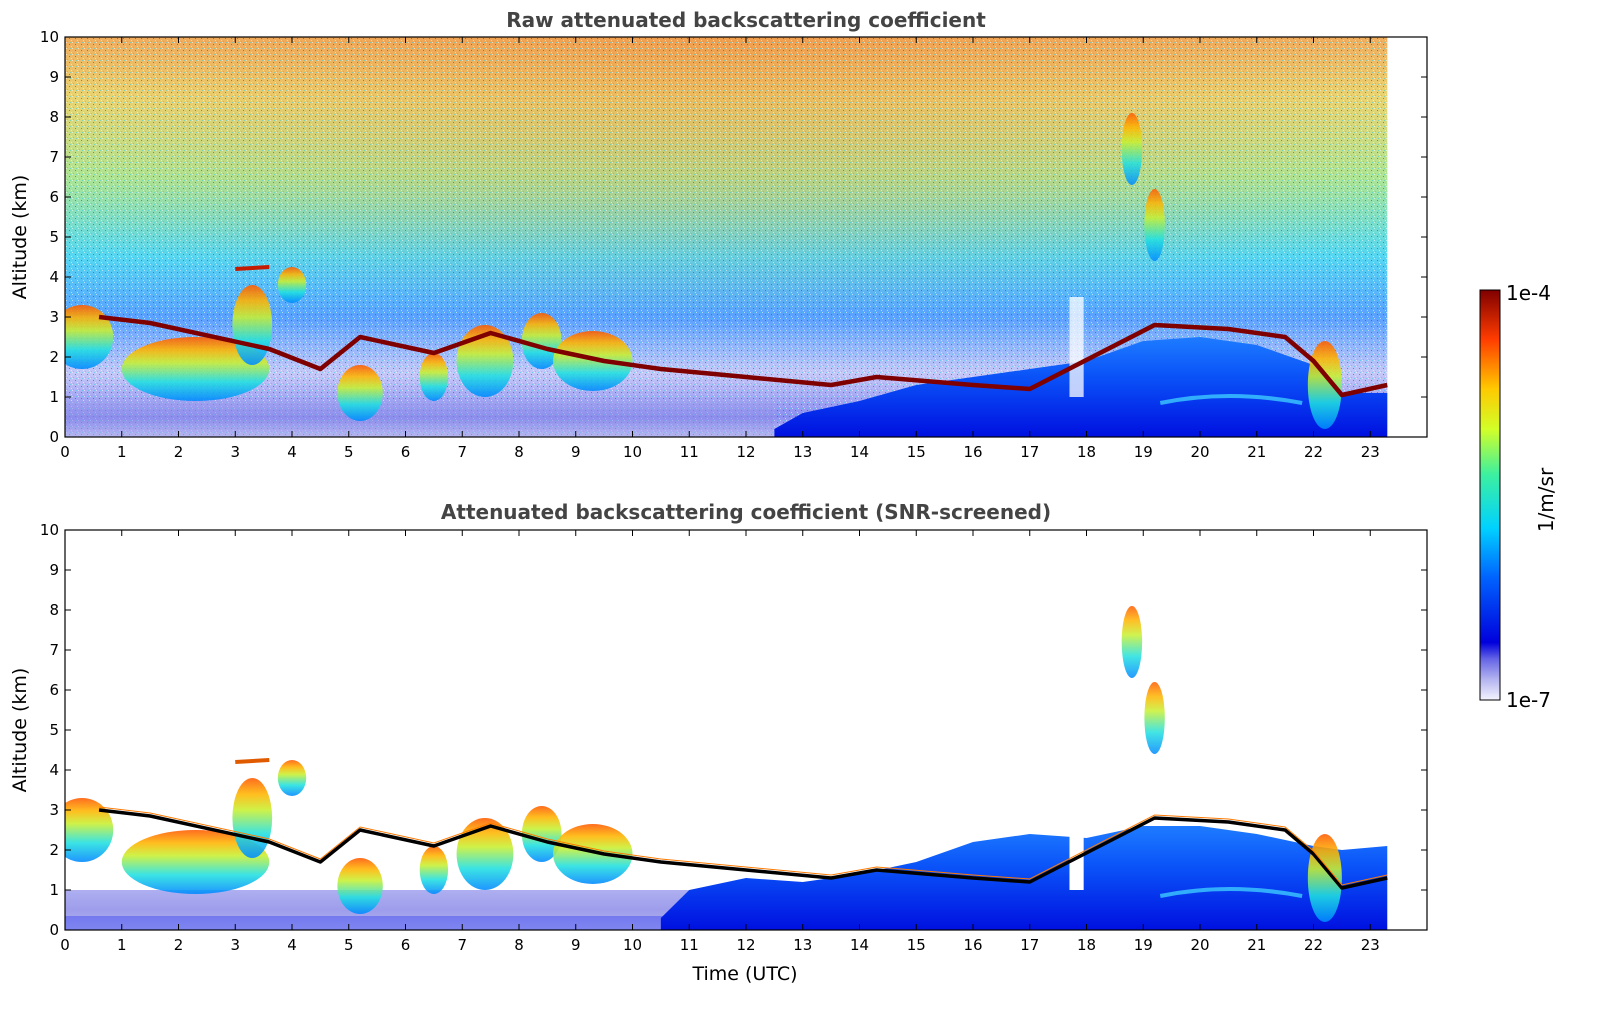 The width and height of the screenshot is (1606, 1020). I want to click on x-tick-label: 1, so click(122, 945).